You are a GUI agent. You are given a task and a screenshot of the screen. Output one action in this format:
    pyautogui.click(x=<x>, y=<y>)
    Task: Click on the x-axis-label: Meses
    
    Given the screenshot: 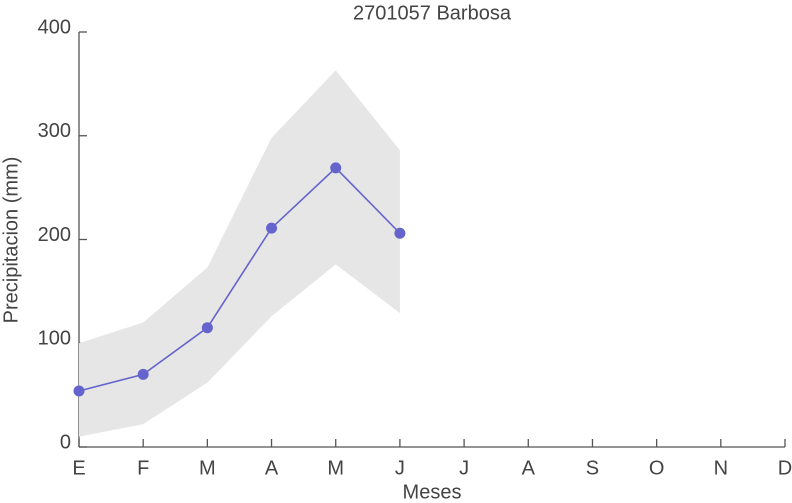 What is the action you would take?
    pyautogui.click(x=432, y=492)
    